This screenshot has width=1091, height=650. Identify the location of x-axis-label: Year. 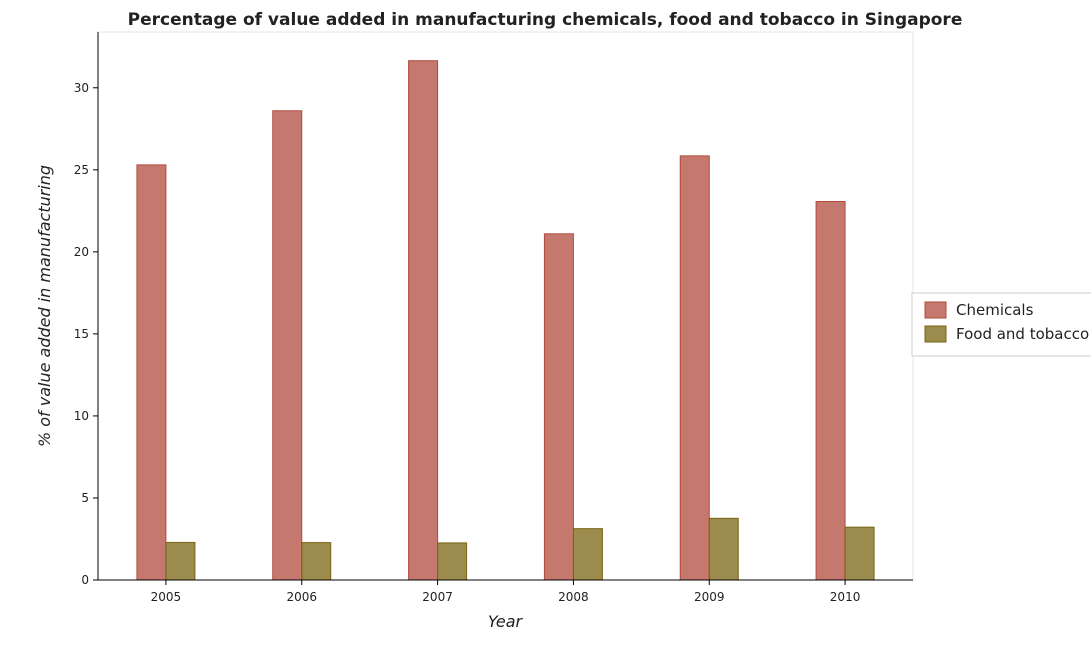
(506, 621).